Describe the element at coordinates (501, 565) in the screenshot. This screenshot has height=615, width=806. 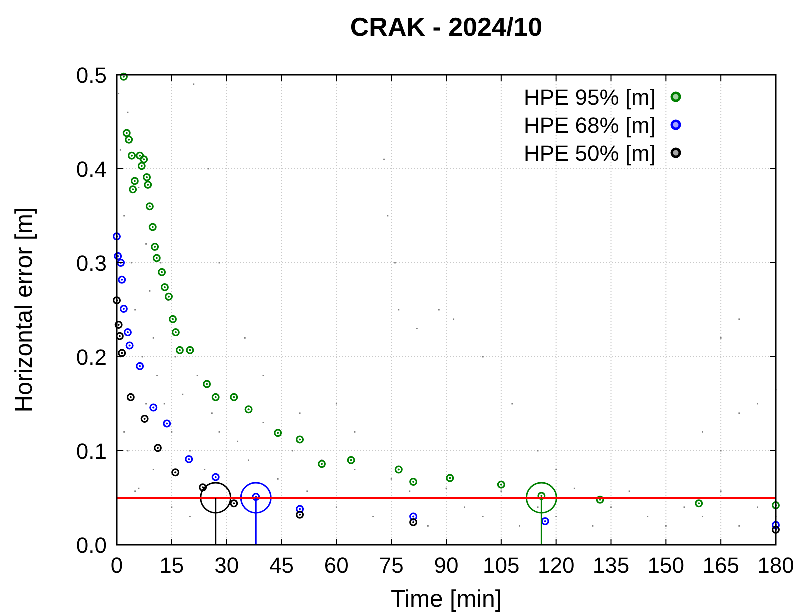
I see `x-tick-label: 105` at that location.